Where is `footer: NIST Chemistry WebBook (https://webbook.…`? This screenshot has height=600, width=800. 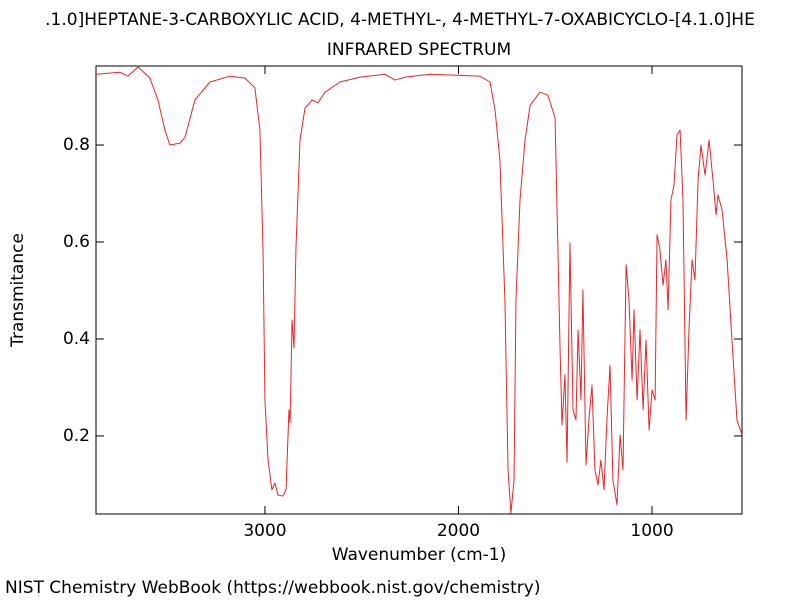 footer: NIST Chemistry WebBook (https://webbook.… is located at coordinates (272, 588).